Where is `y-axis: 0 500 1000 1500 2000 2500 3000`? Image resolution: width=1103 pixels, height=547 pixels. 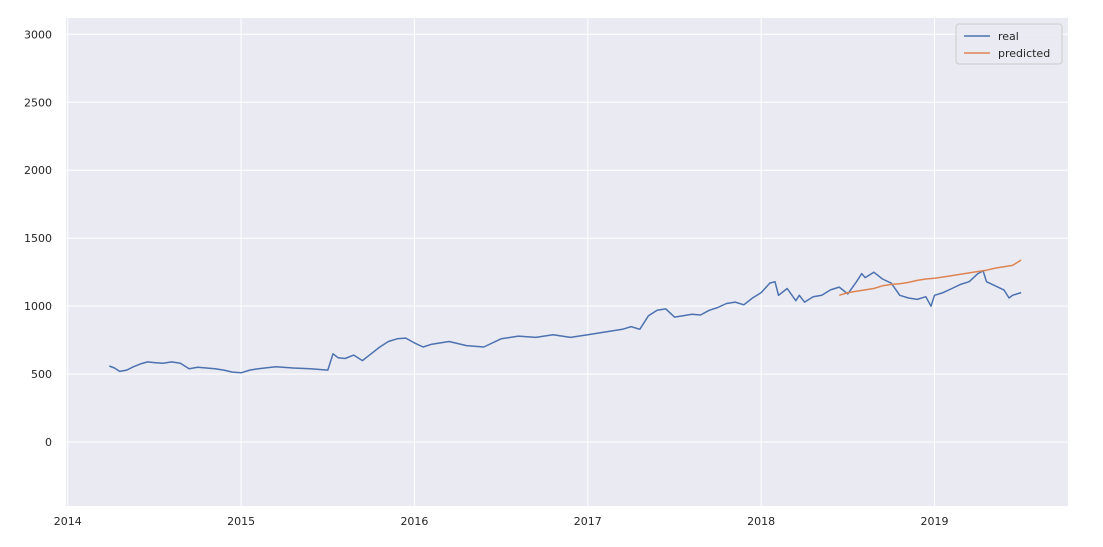
y-axis: 0 500 1000 1500 2000 2500 3000 is located at coordinates (38, 238).